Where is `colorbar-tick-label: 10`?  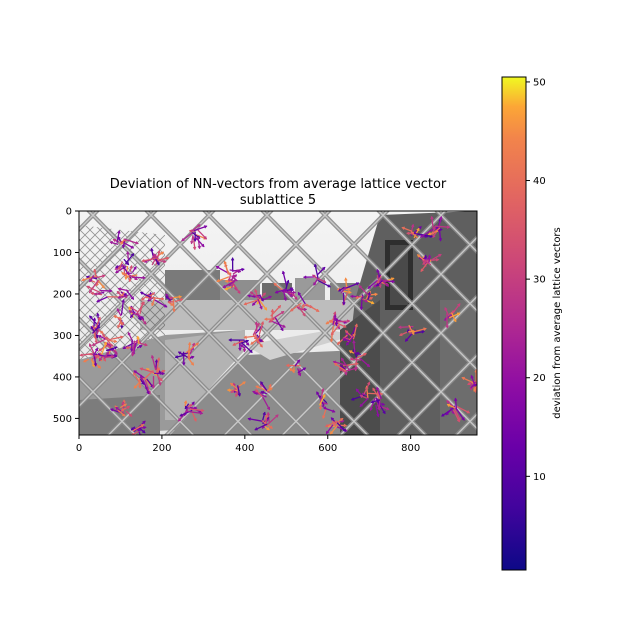
colorbar-tick-label: 10 is located at coordinates (539, 477).